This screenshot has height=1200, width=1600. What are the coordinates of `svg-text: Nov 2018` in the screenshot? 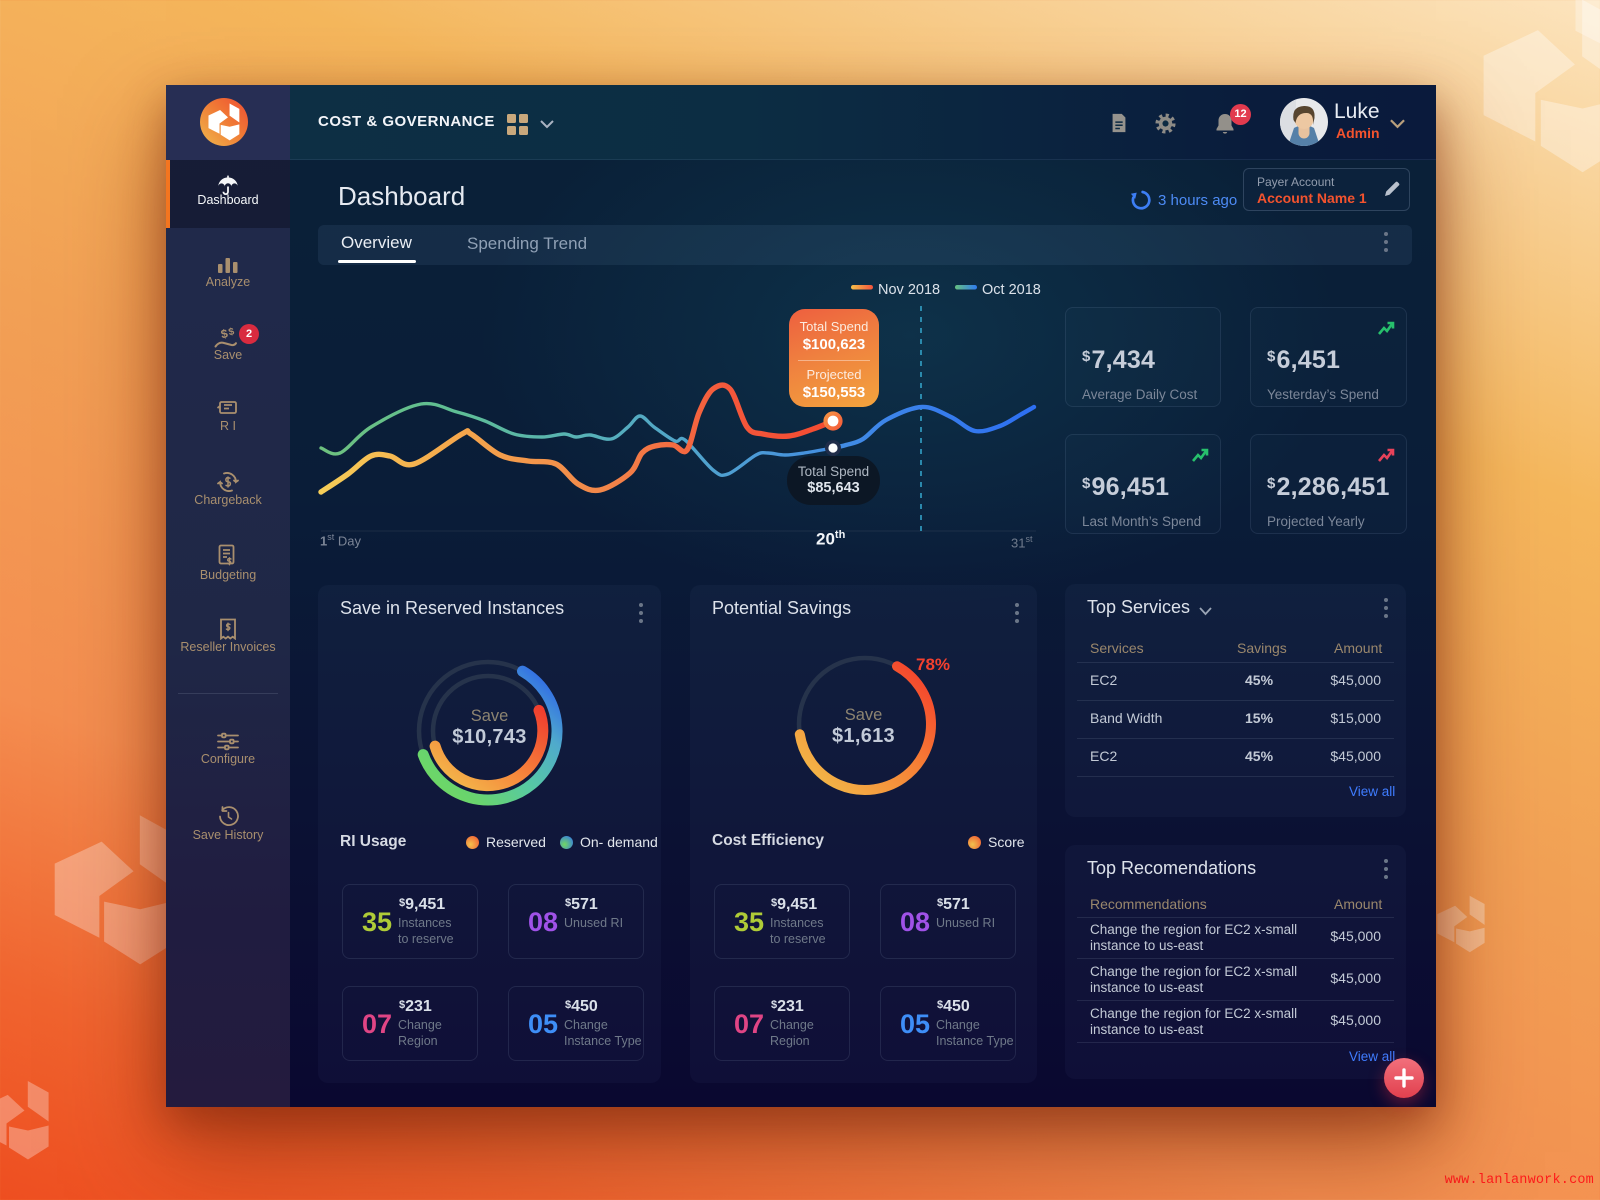 It's located at (909, 290).